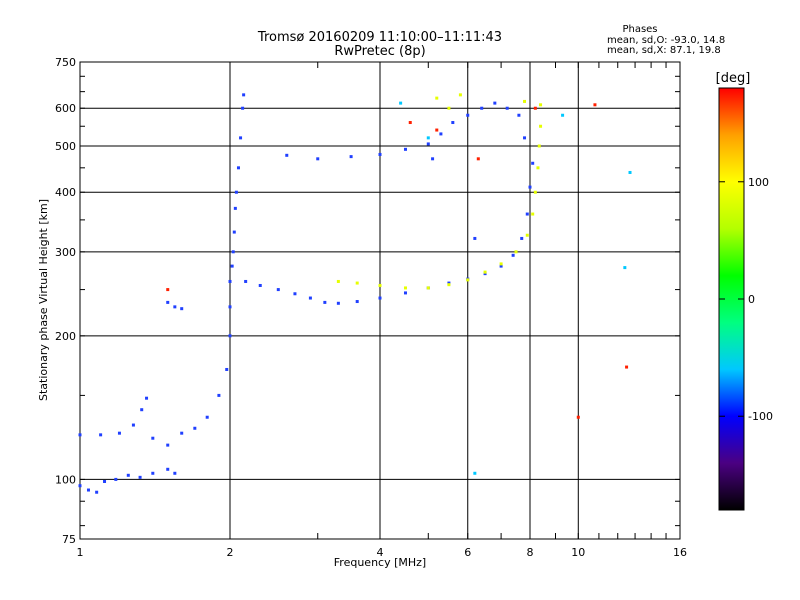 This screenshot has width=800, height=600. I want to click on colorbar-tick-label: 100, so click(758, 182).